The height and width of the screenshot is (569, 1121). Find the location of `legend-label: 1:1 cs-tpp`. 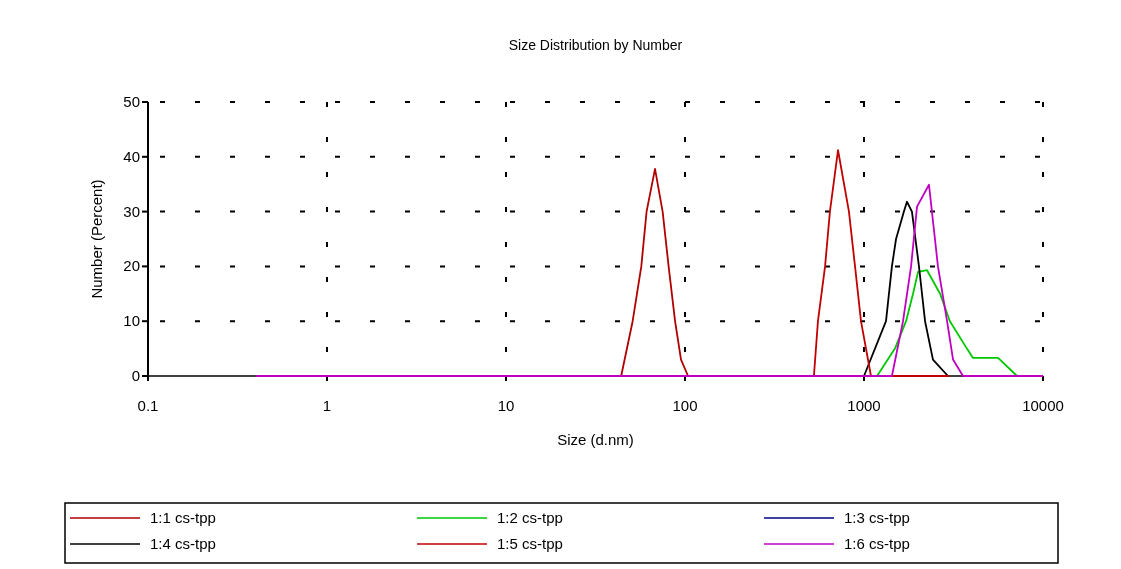

legend-label: 1:1 cs-tpp is located at coordinates (183, 517).